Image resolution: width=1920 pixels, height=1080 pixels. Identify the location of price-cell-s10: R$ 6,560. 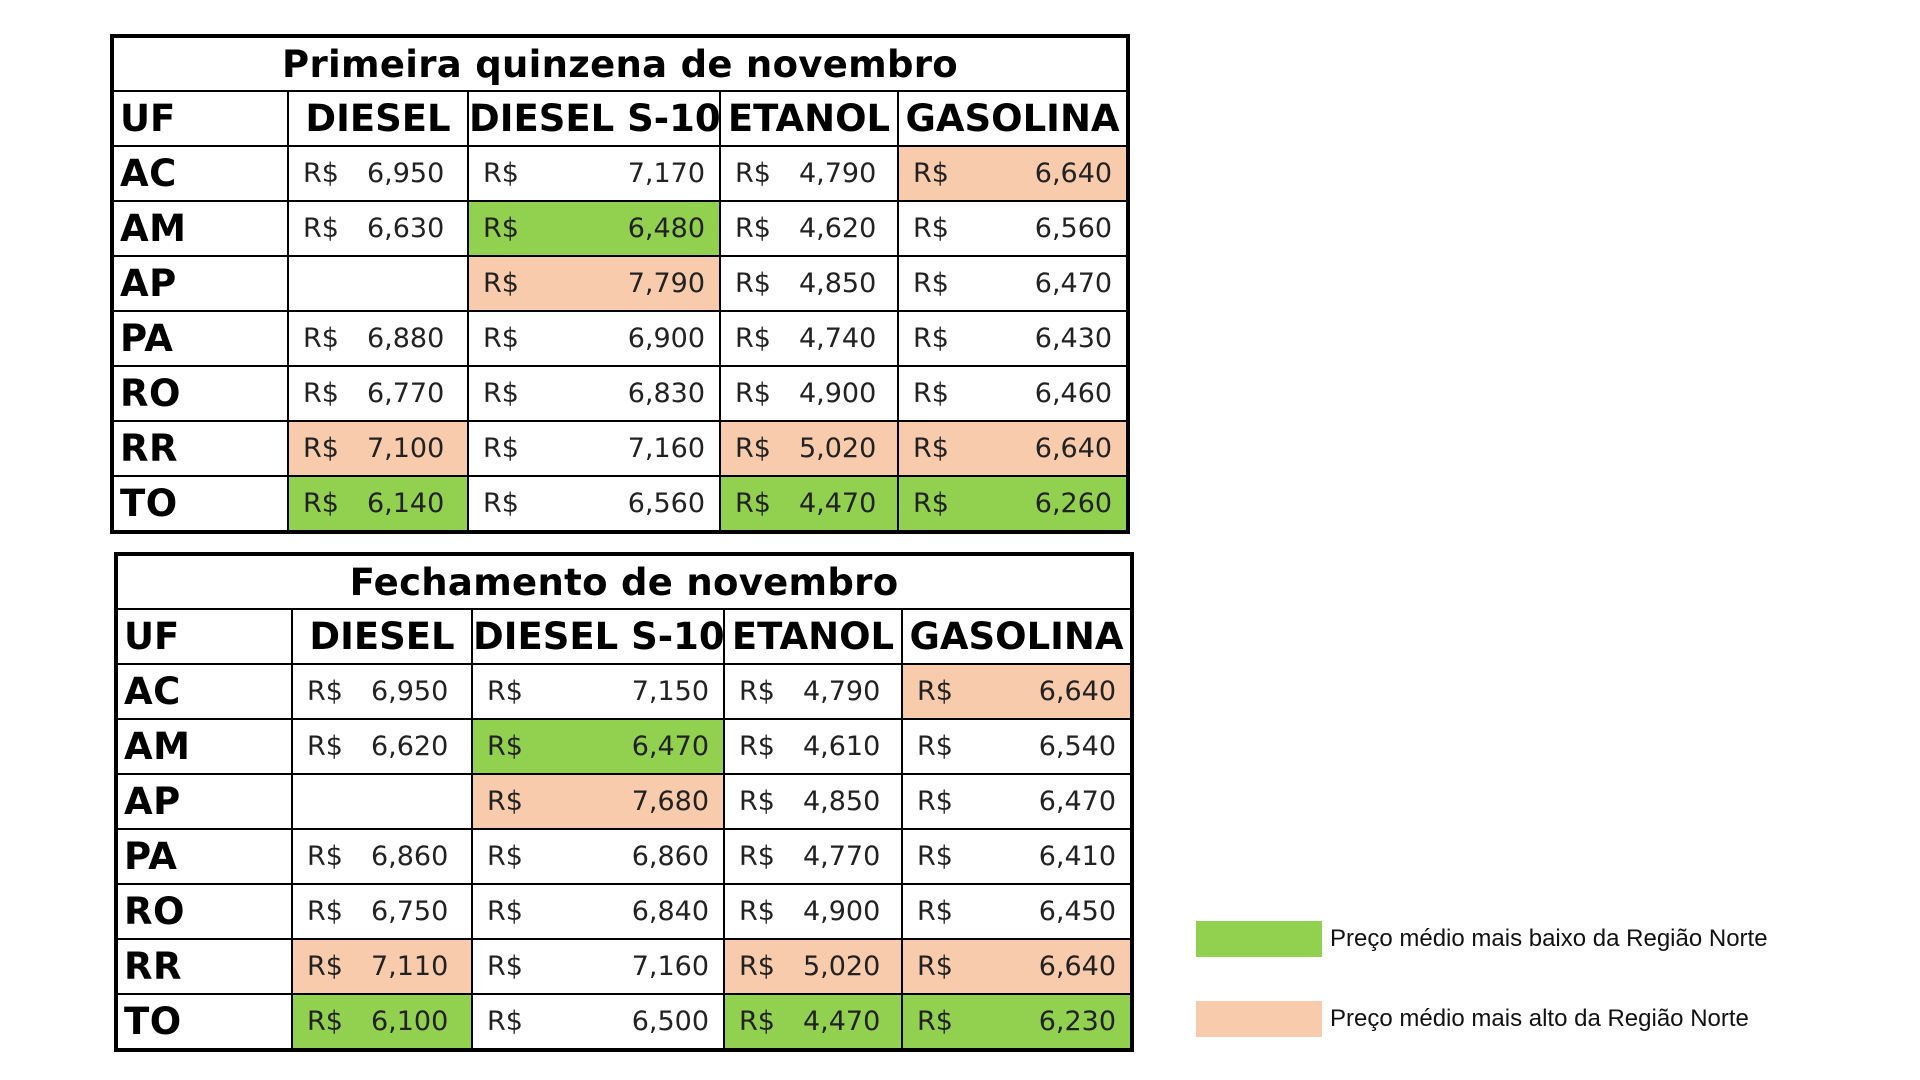
(594, 504).